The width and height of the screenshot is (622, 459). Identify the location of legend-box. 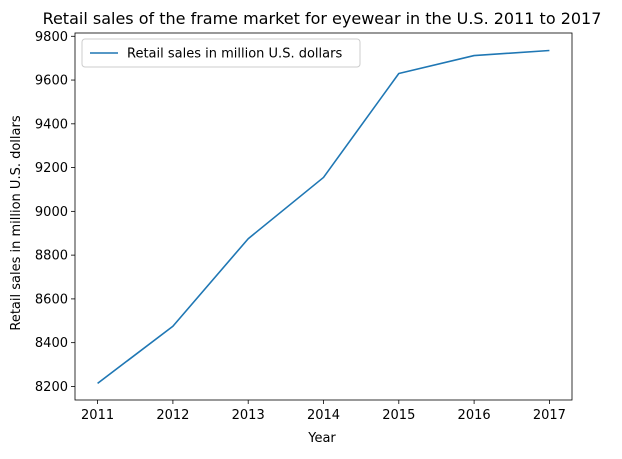
(221, 53).